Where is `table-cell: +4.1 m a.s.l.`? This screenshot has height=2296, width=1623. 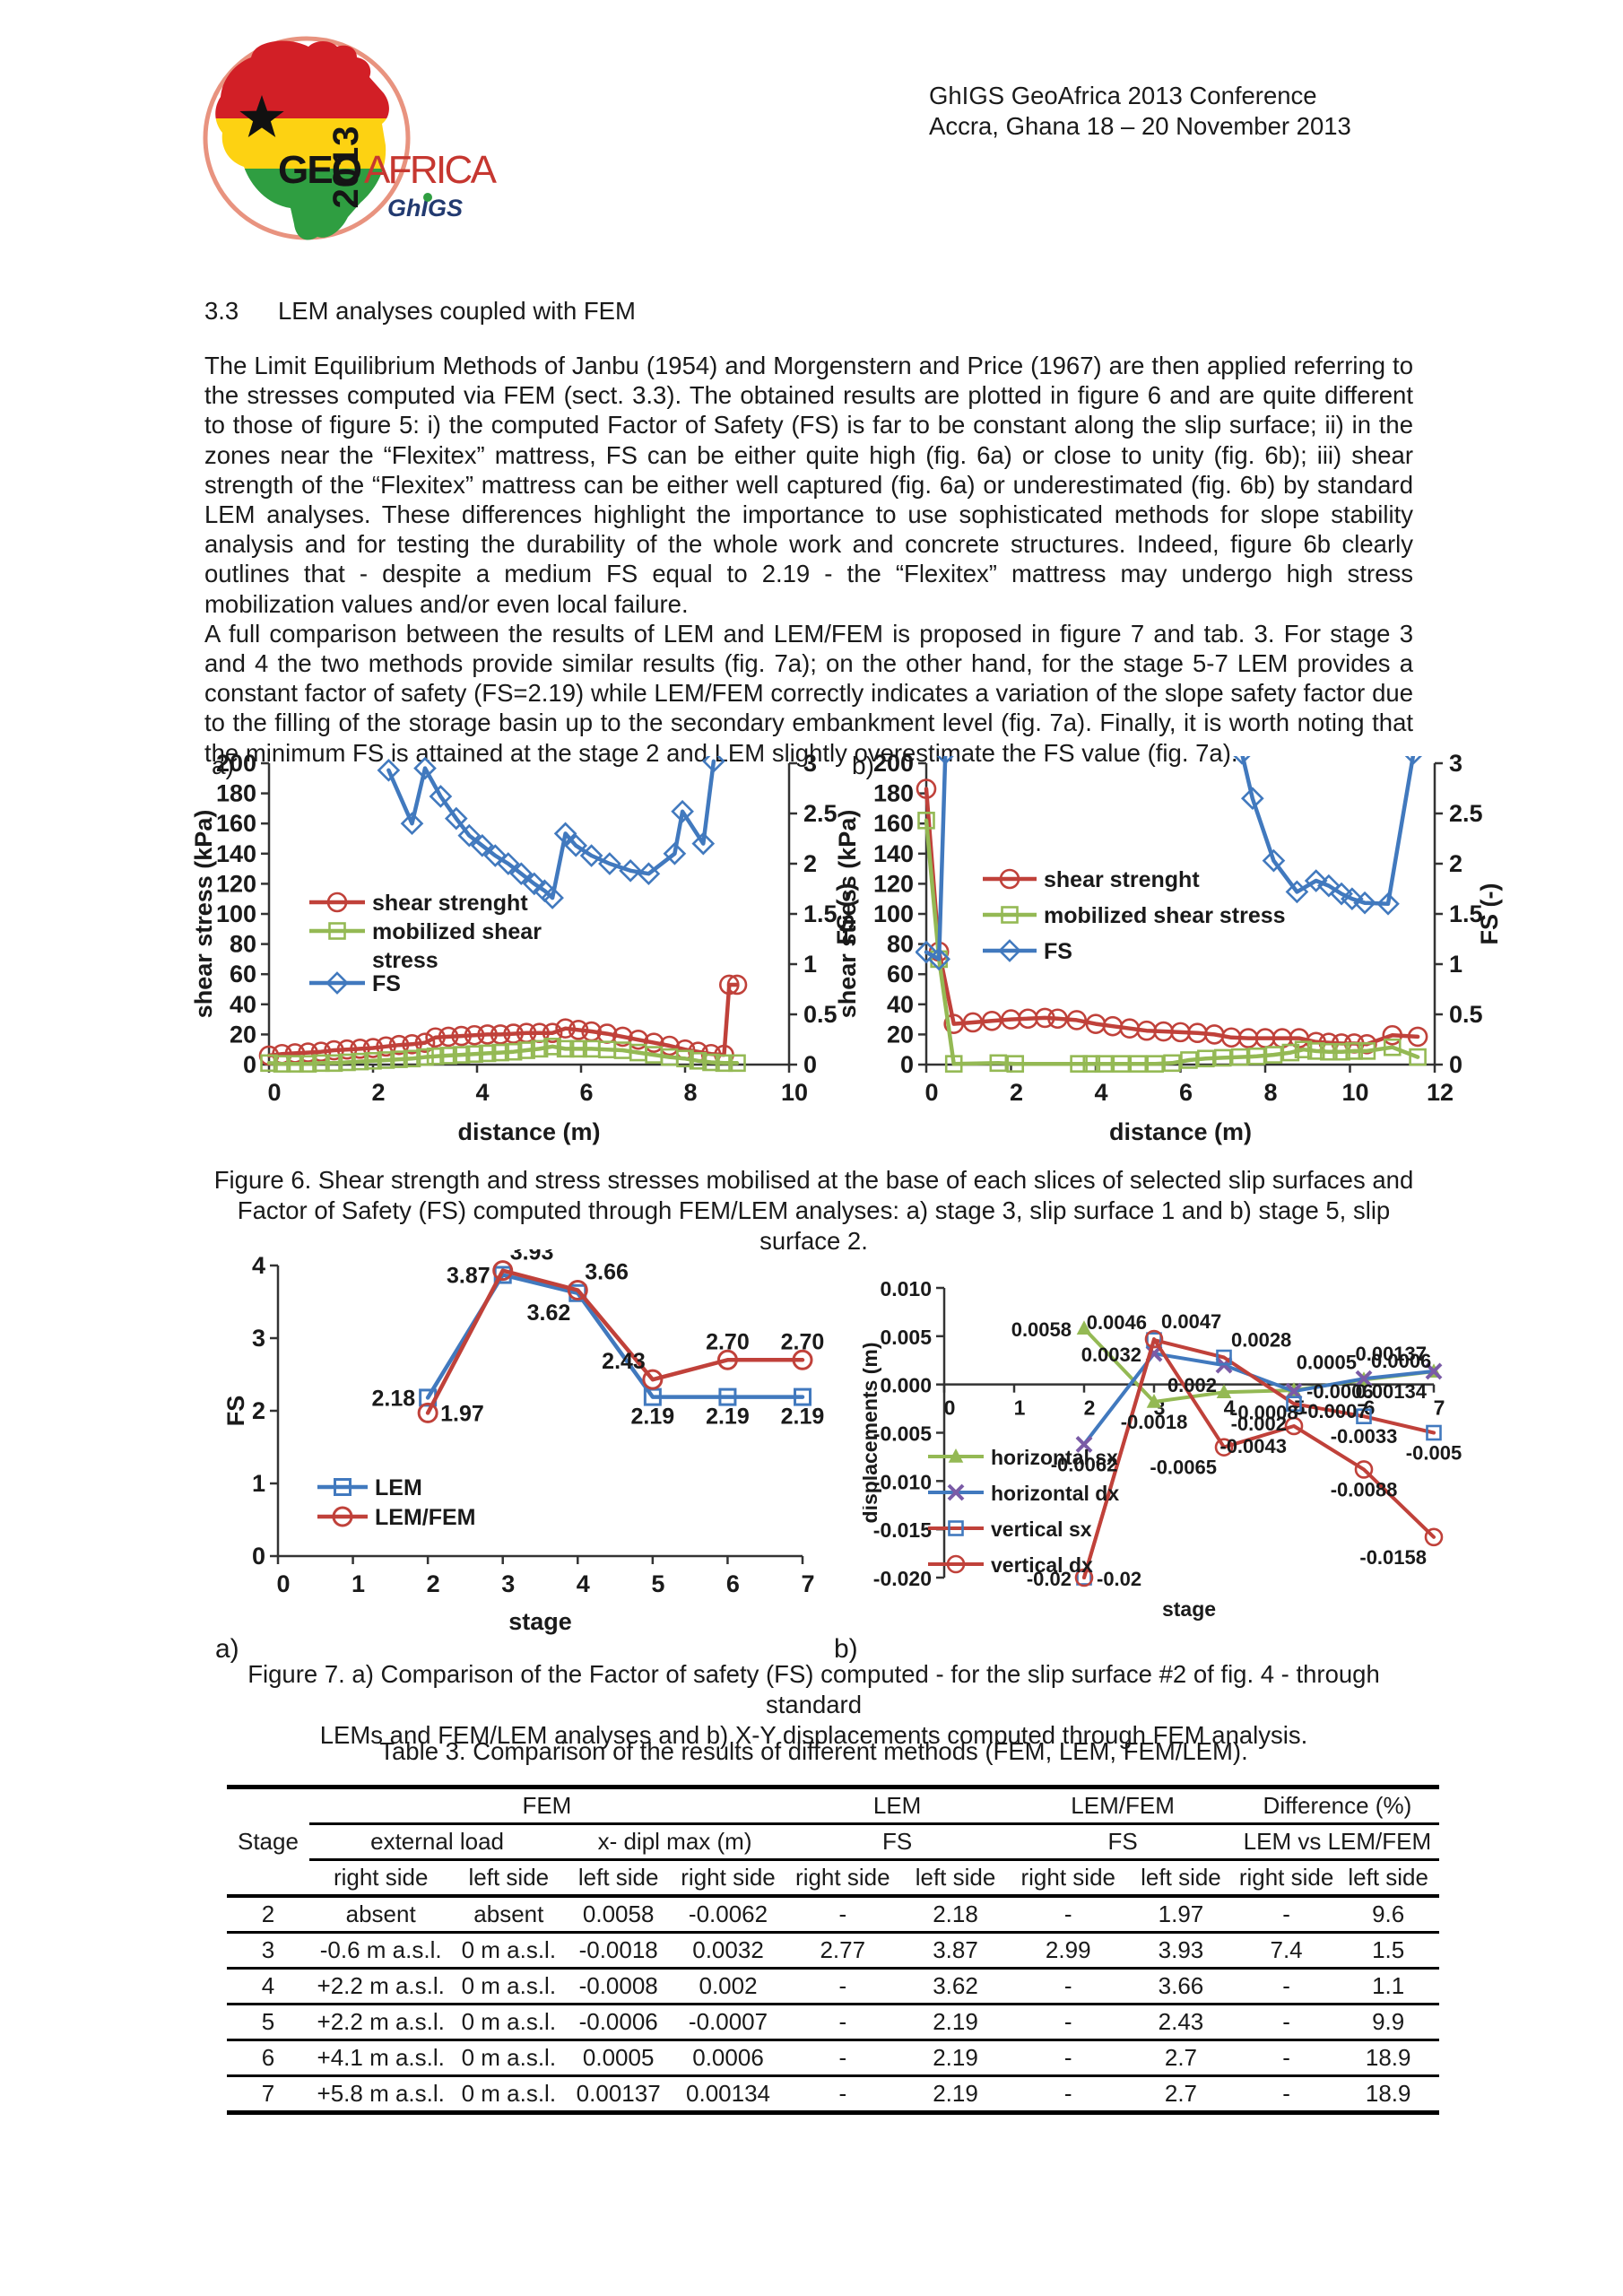
table-cell: +4.1 m a.s.l. is located at coordinates (380, 2058).